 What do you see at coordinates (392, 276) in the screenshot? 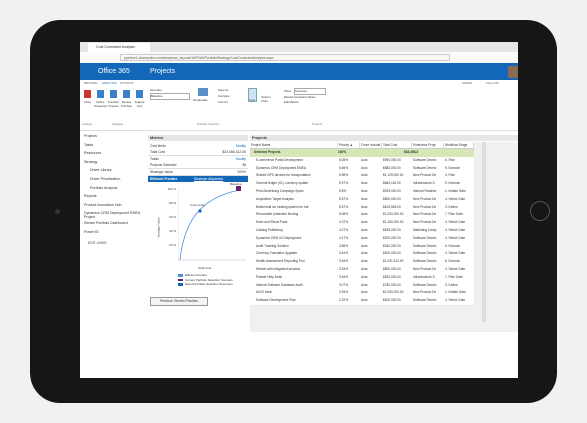
I see `table-cell: $530,000.00` at bounding box center [392, 276].